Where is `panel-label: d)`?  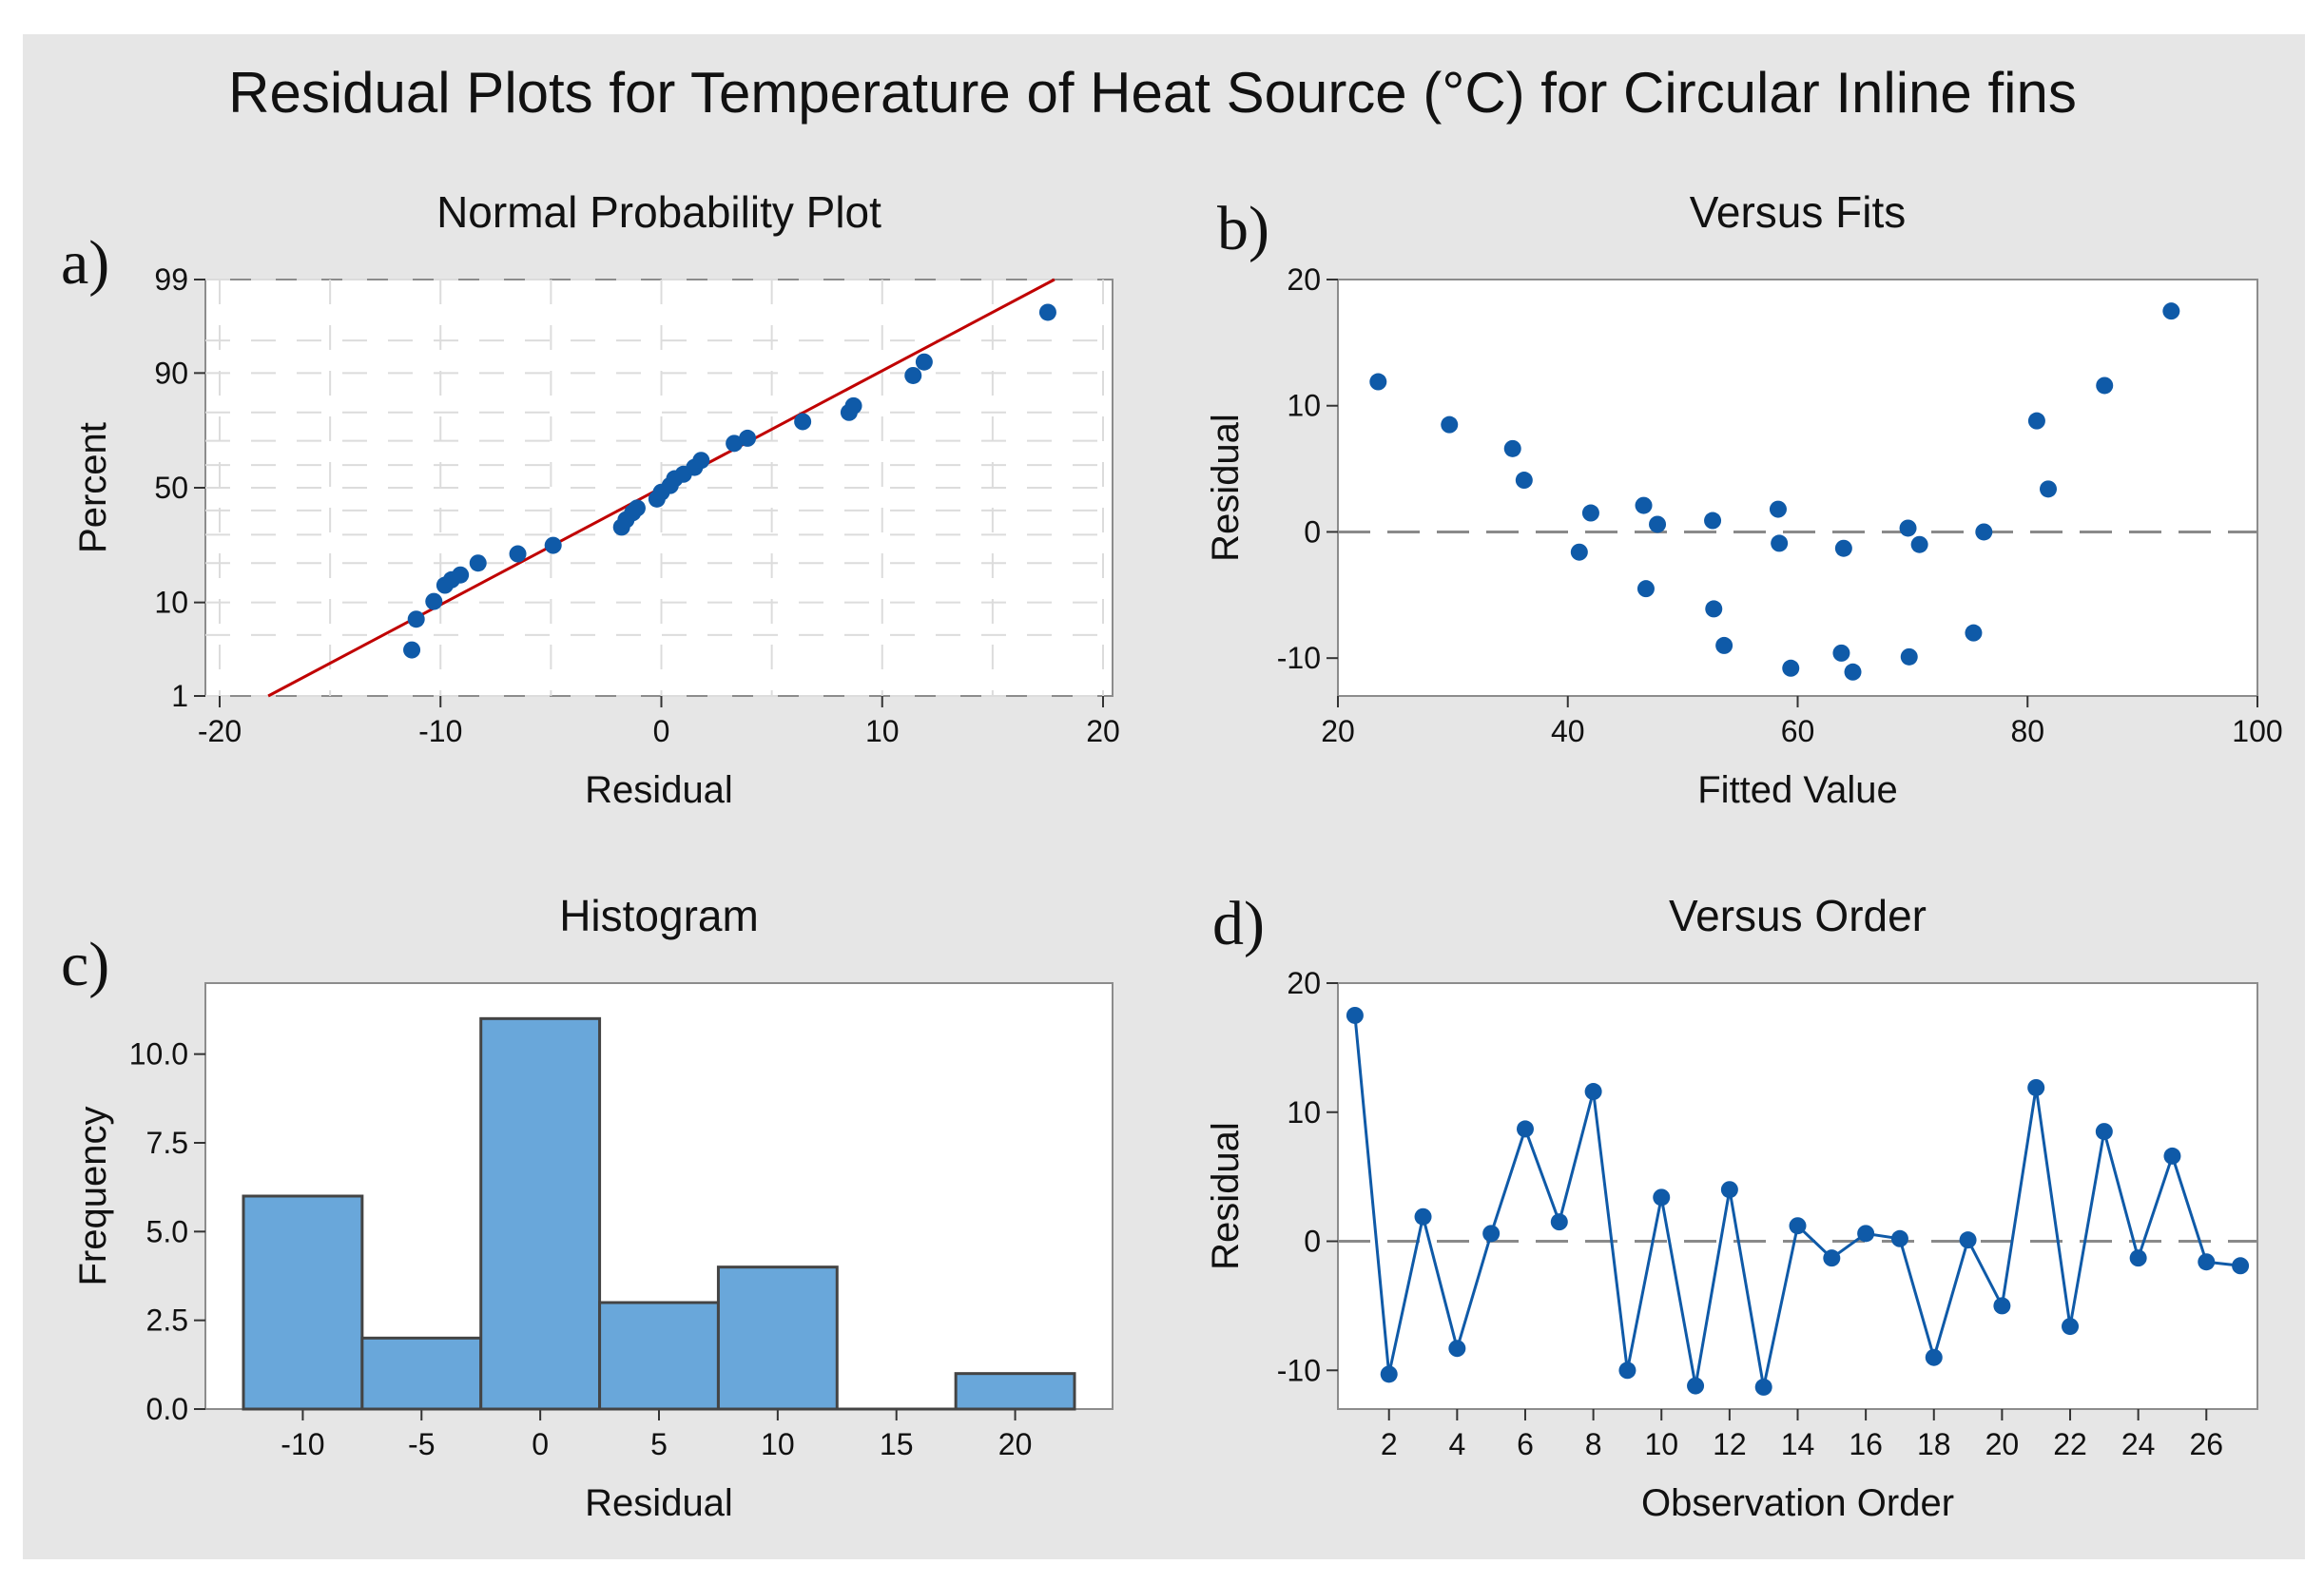 panel-label: d) is located at coordinates (1238, 923).